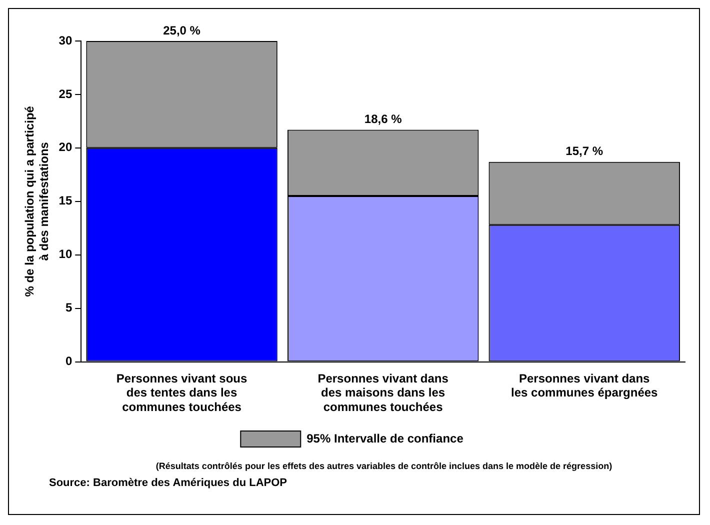 The image size is (710, 525). I want to click on x-tick-label: Personnes vivant dans les communes épargnées, so click(584, 385).